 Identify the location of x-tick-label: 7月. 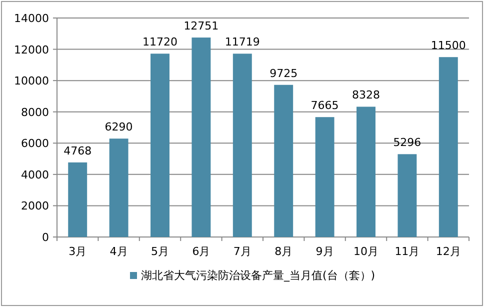
(242, 251).